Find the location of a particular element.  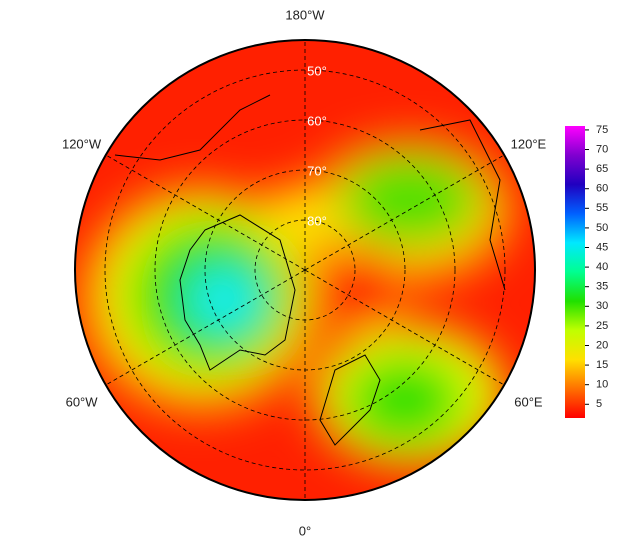

colorbar-tick-label: 55 is located at coordinates (602, 208).